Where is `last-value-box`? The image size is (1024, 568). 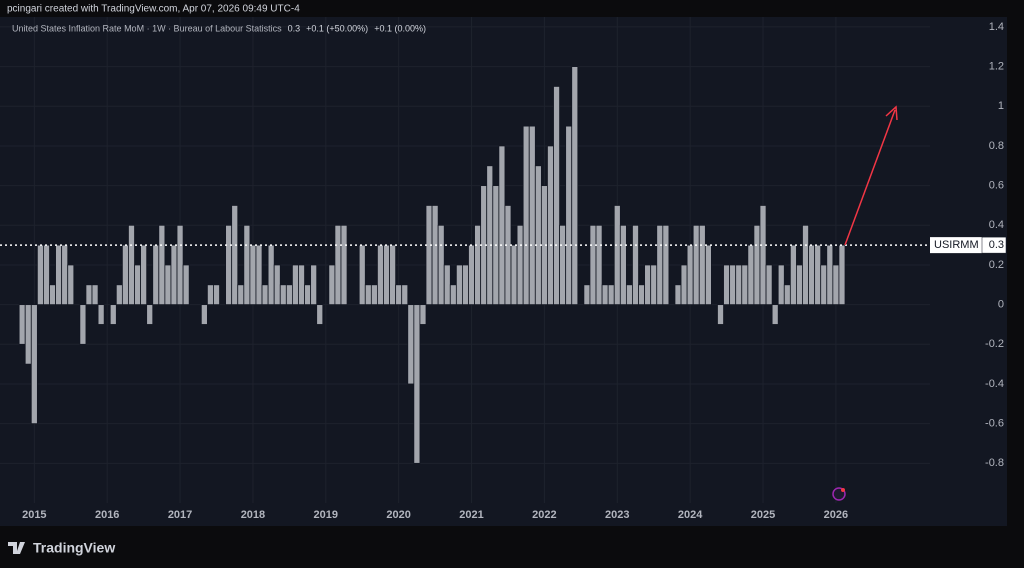
last-value-box is located at coordinates (994, 245).